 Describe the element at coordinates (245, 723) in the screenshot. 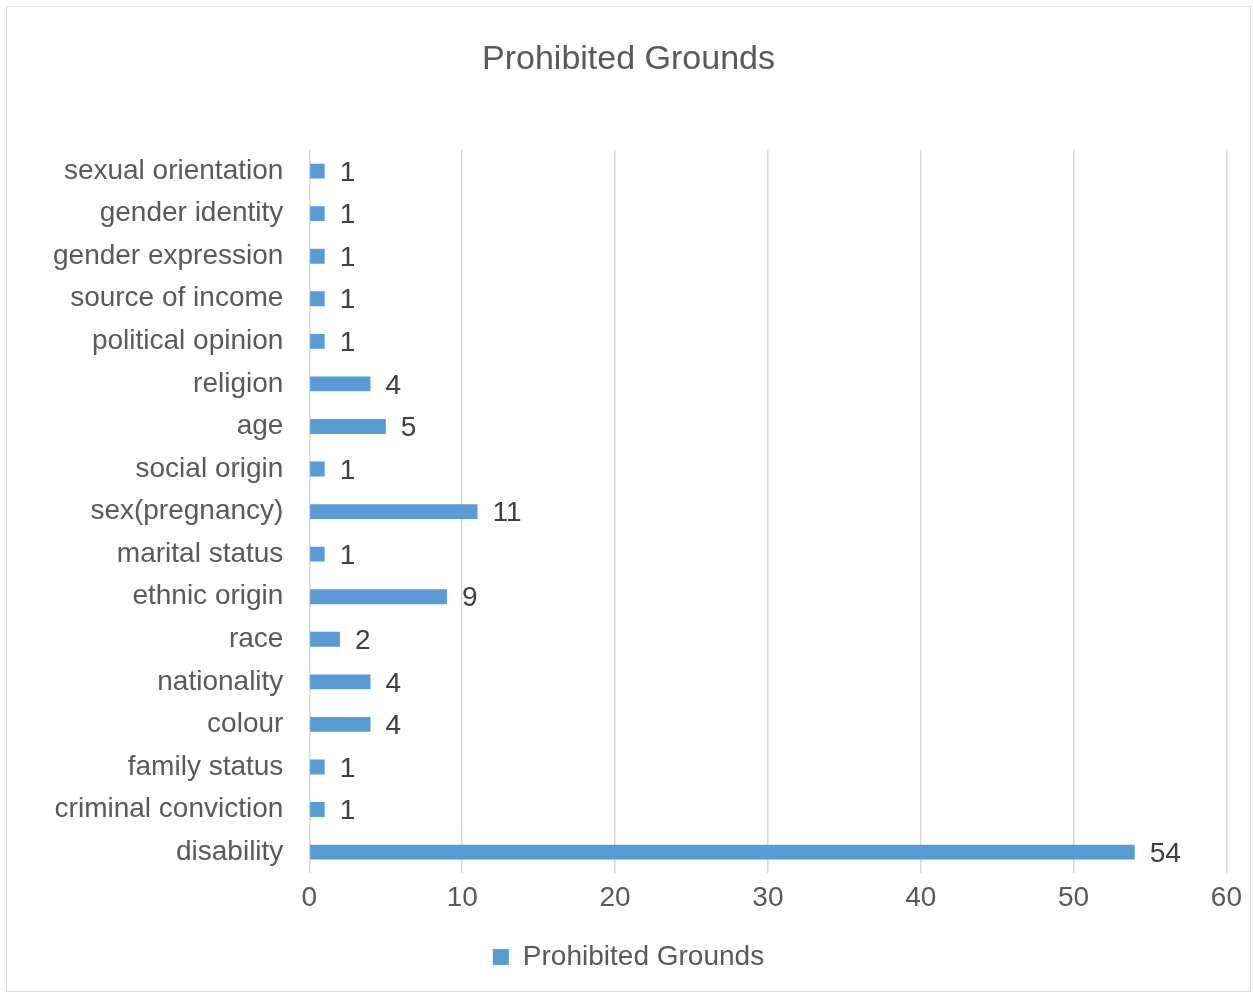

I see `y-tick-label: colour` at that location.